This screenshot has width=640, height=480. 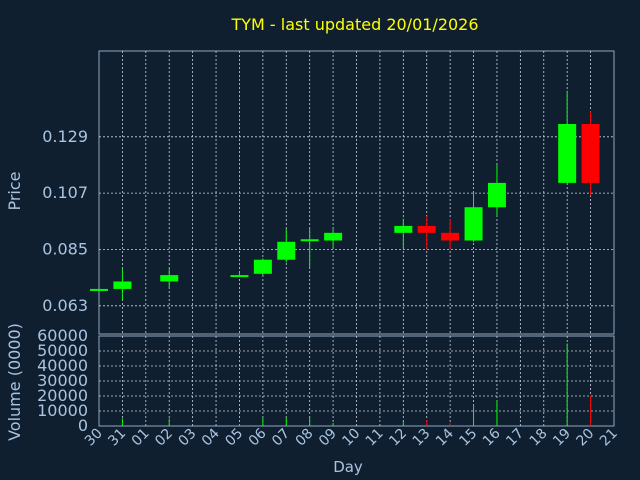 I want to click on x-tick-label: 02, so click(x=164, y=438).